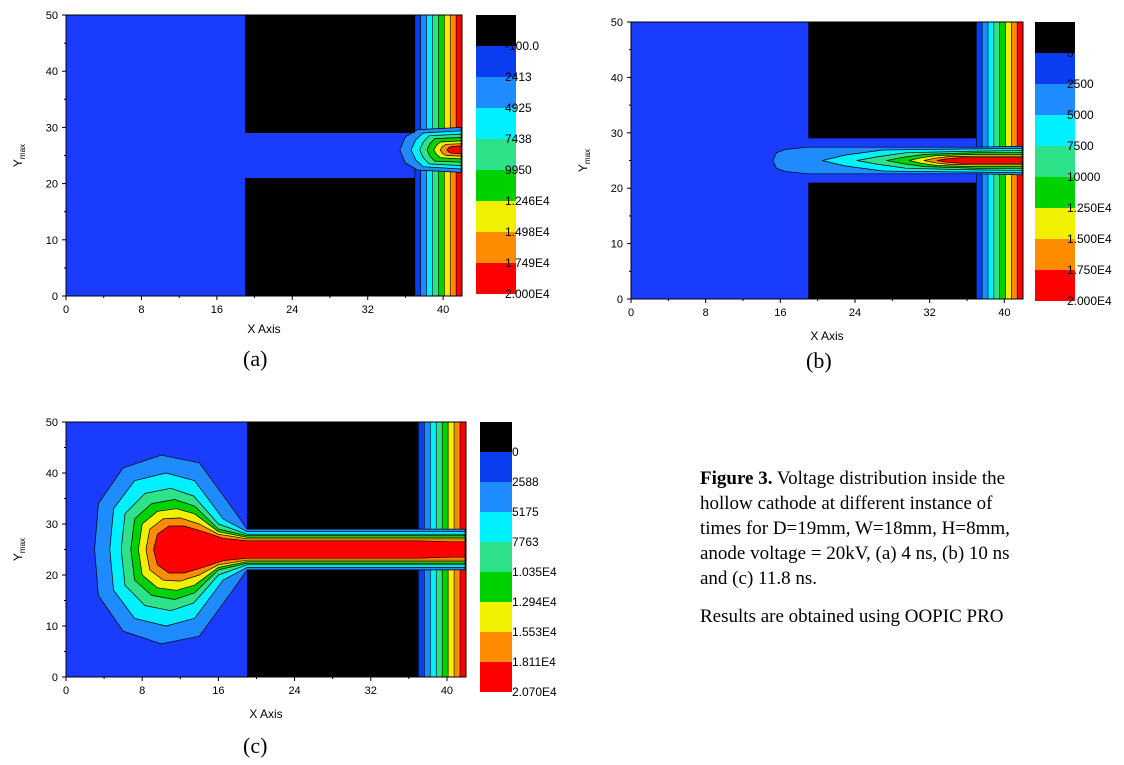 This screenshot has width=1124, height=765. I want to click on colorbar-label: 4925, so click(518, 108).